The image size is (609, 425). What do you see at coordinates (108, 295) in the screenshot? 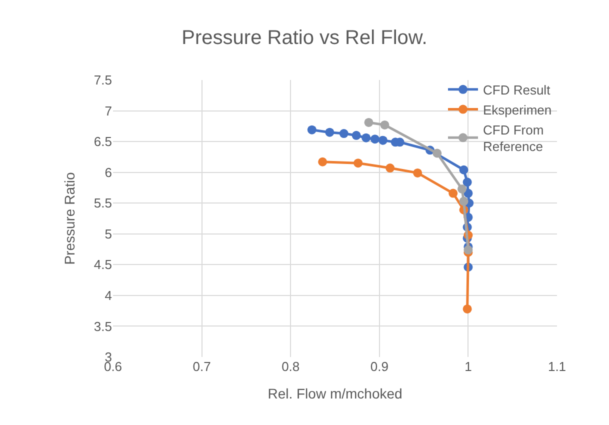
I see `y-tick-label: 4` at bounding box center [108, 295].